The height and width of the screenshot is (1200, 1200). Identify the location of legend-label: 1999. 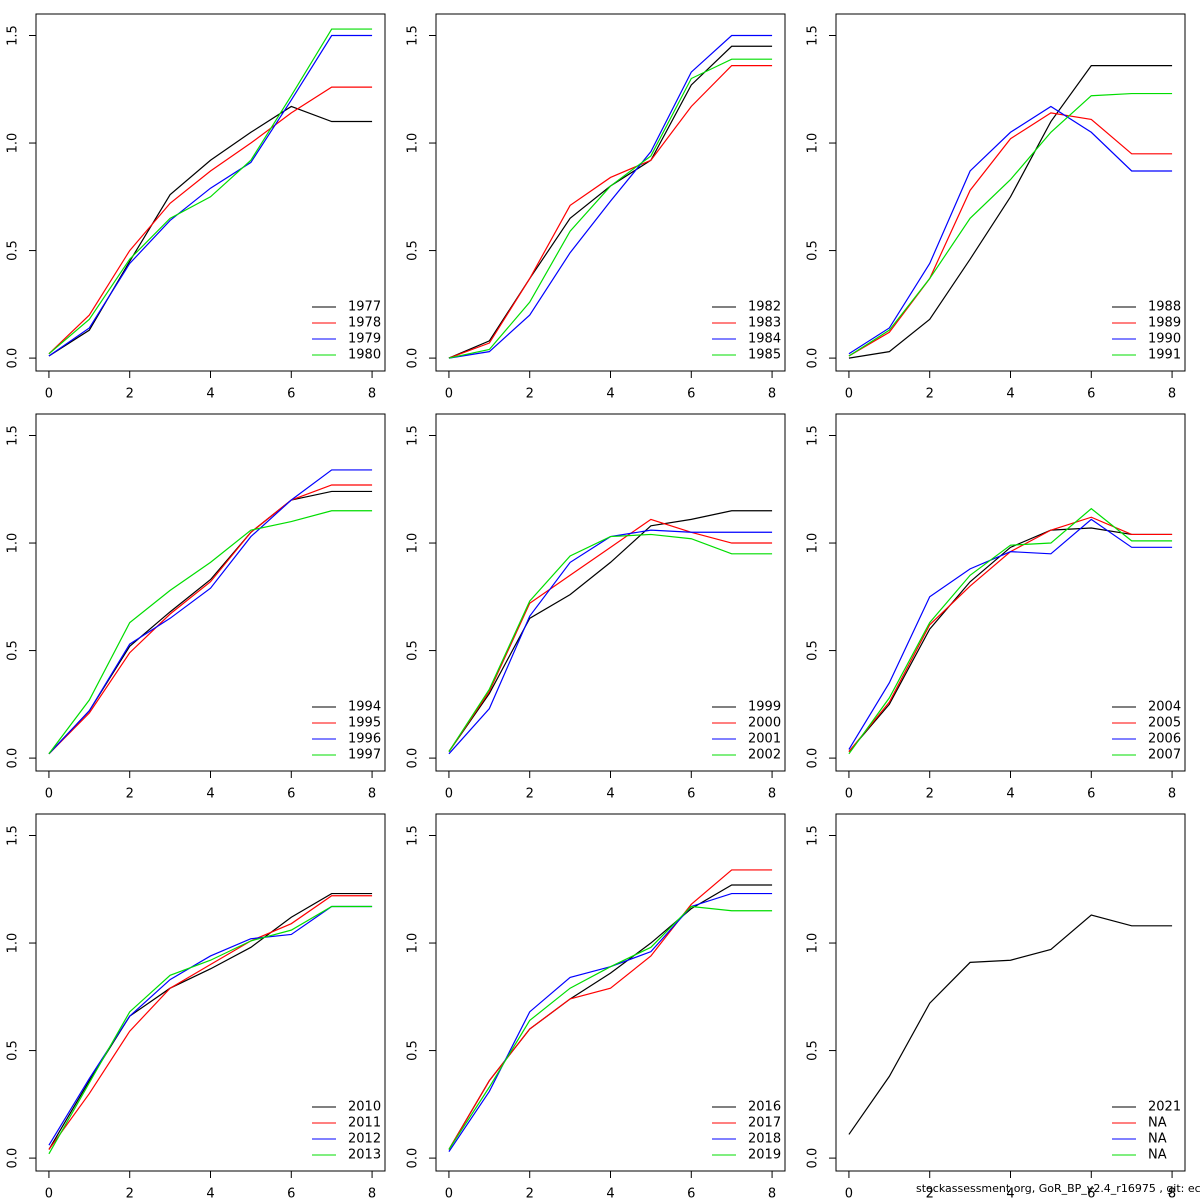
(764, 707).